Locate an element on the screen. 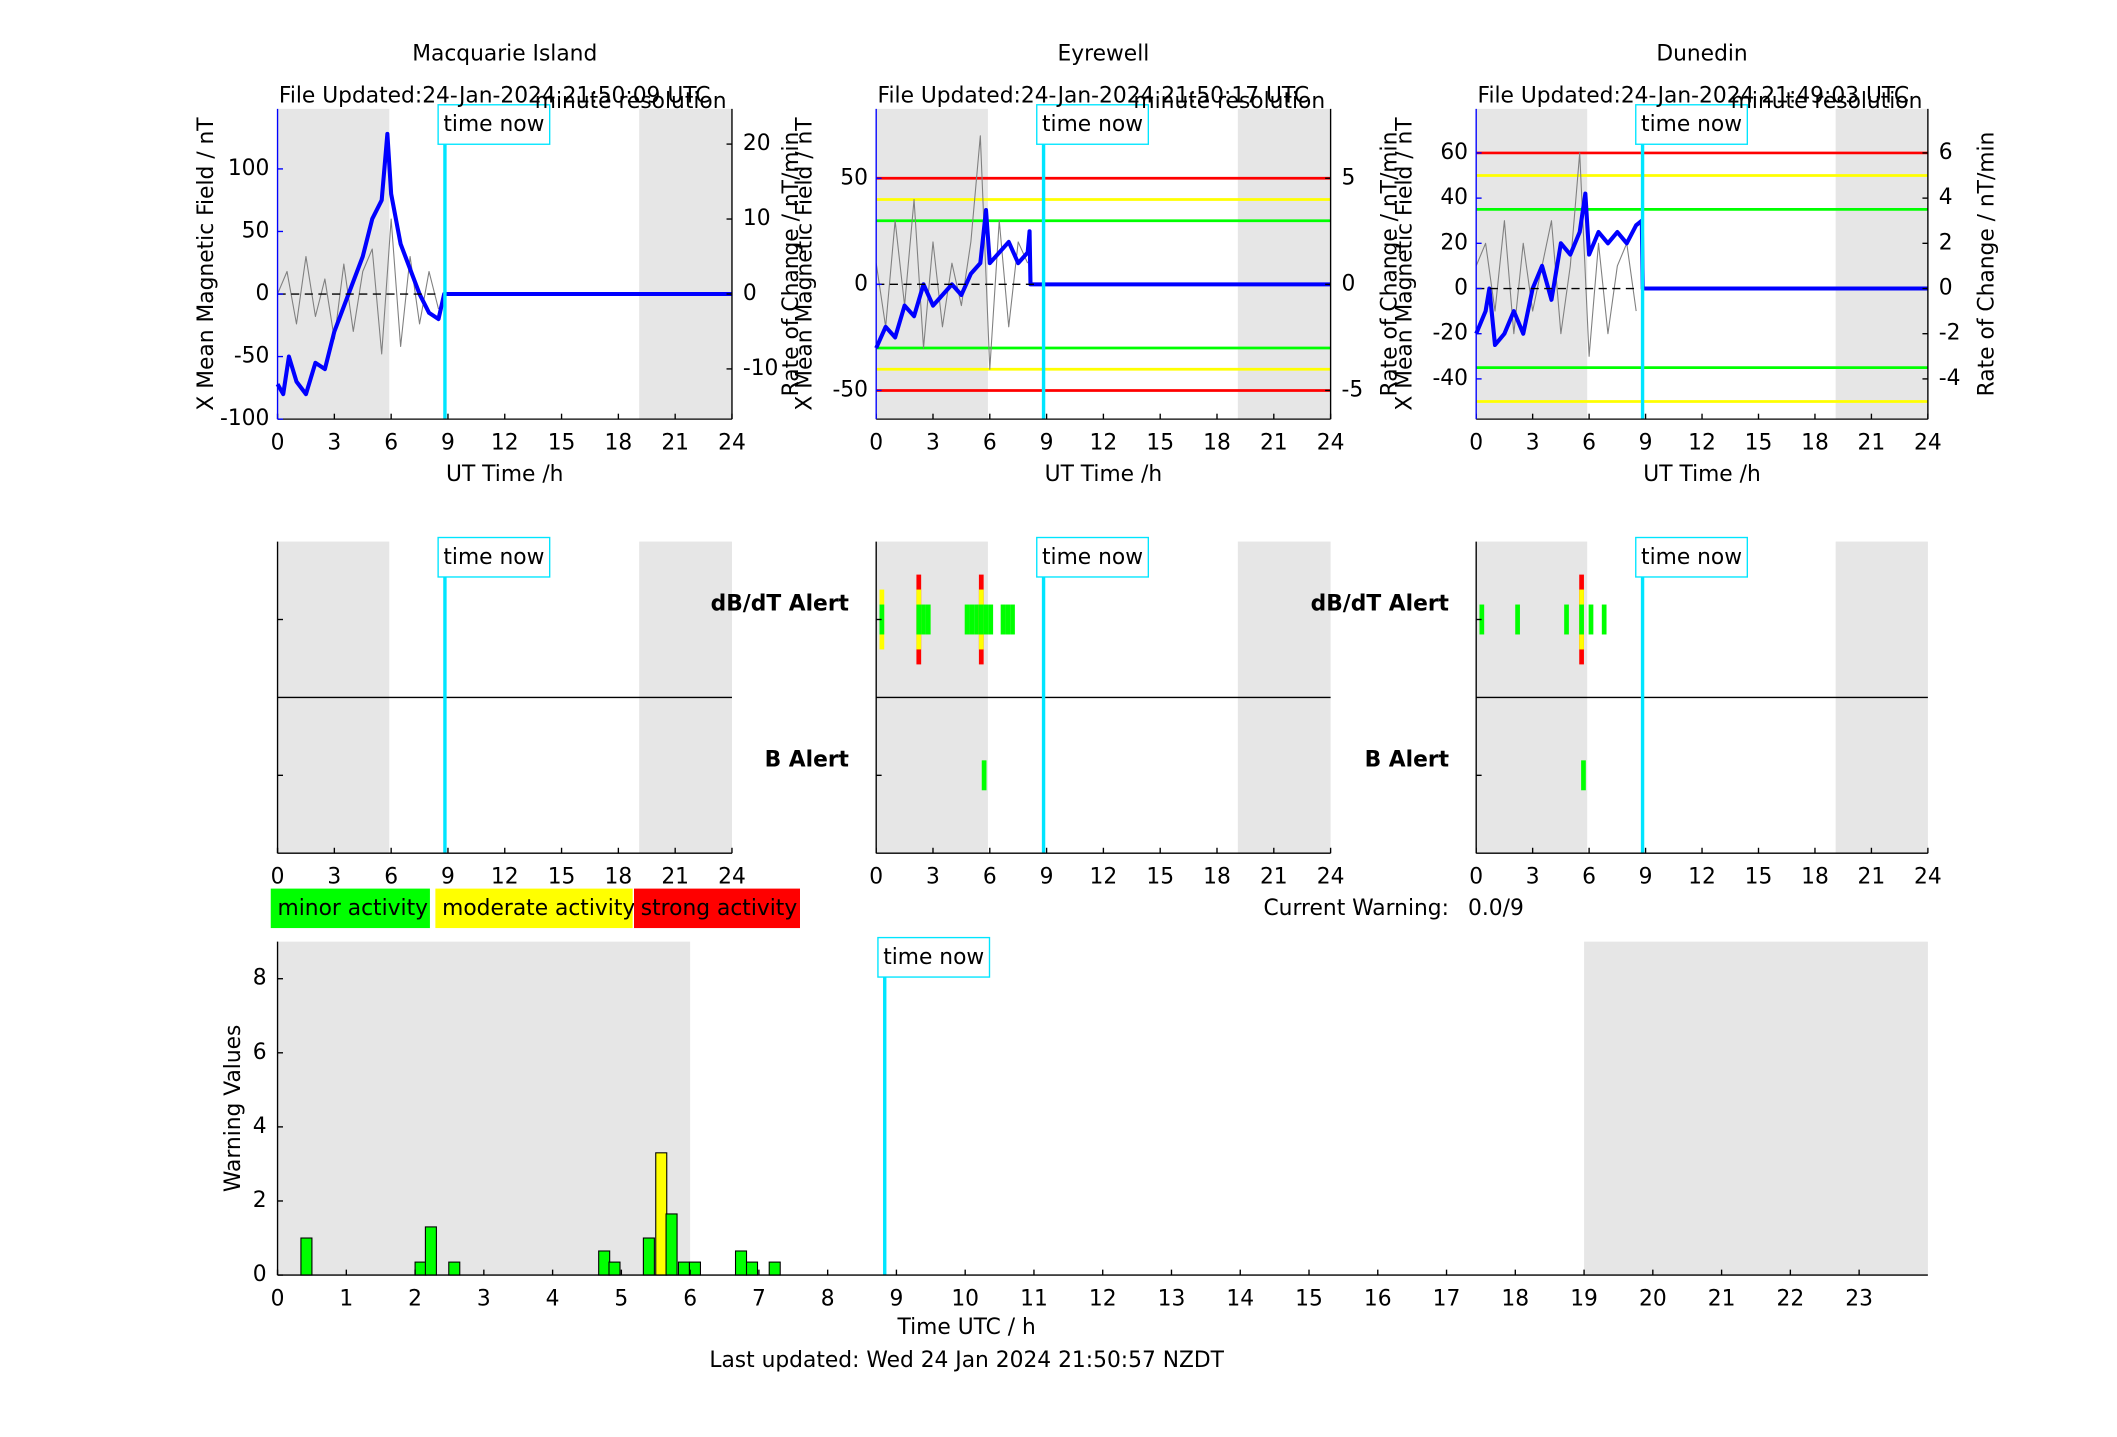 This screenshot has width=2117, height=1437. current-warning-value: 0.0/9 is located at coordinates (1496, 908).